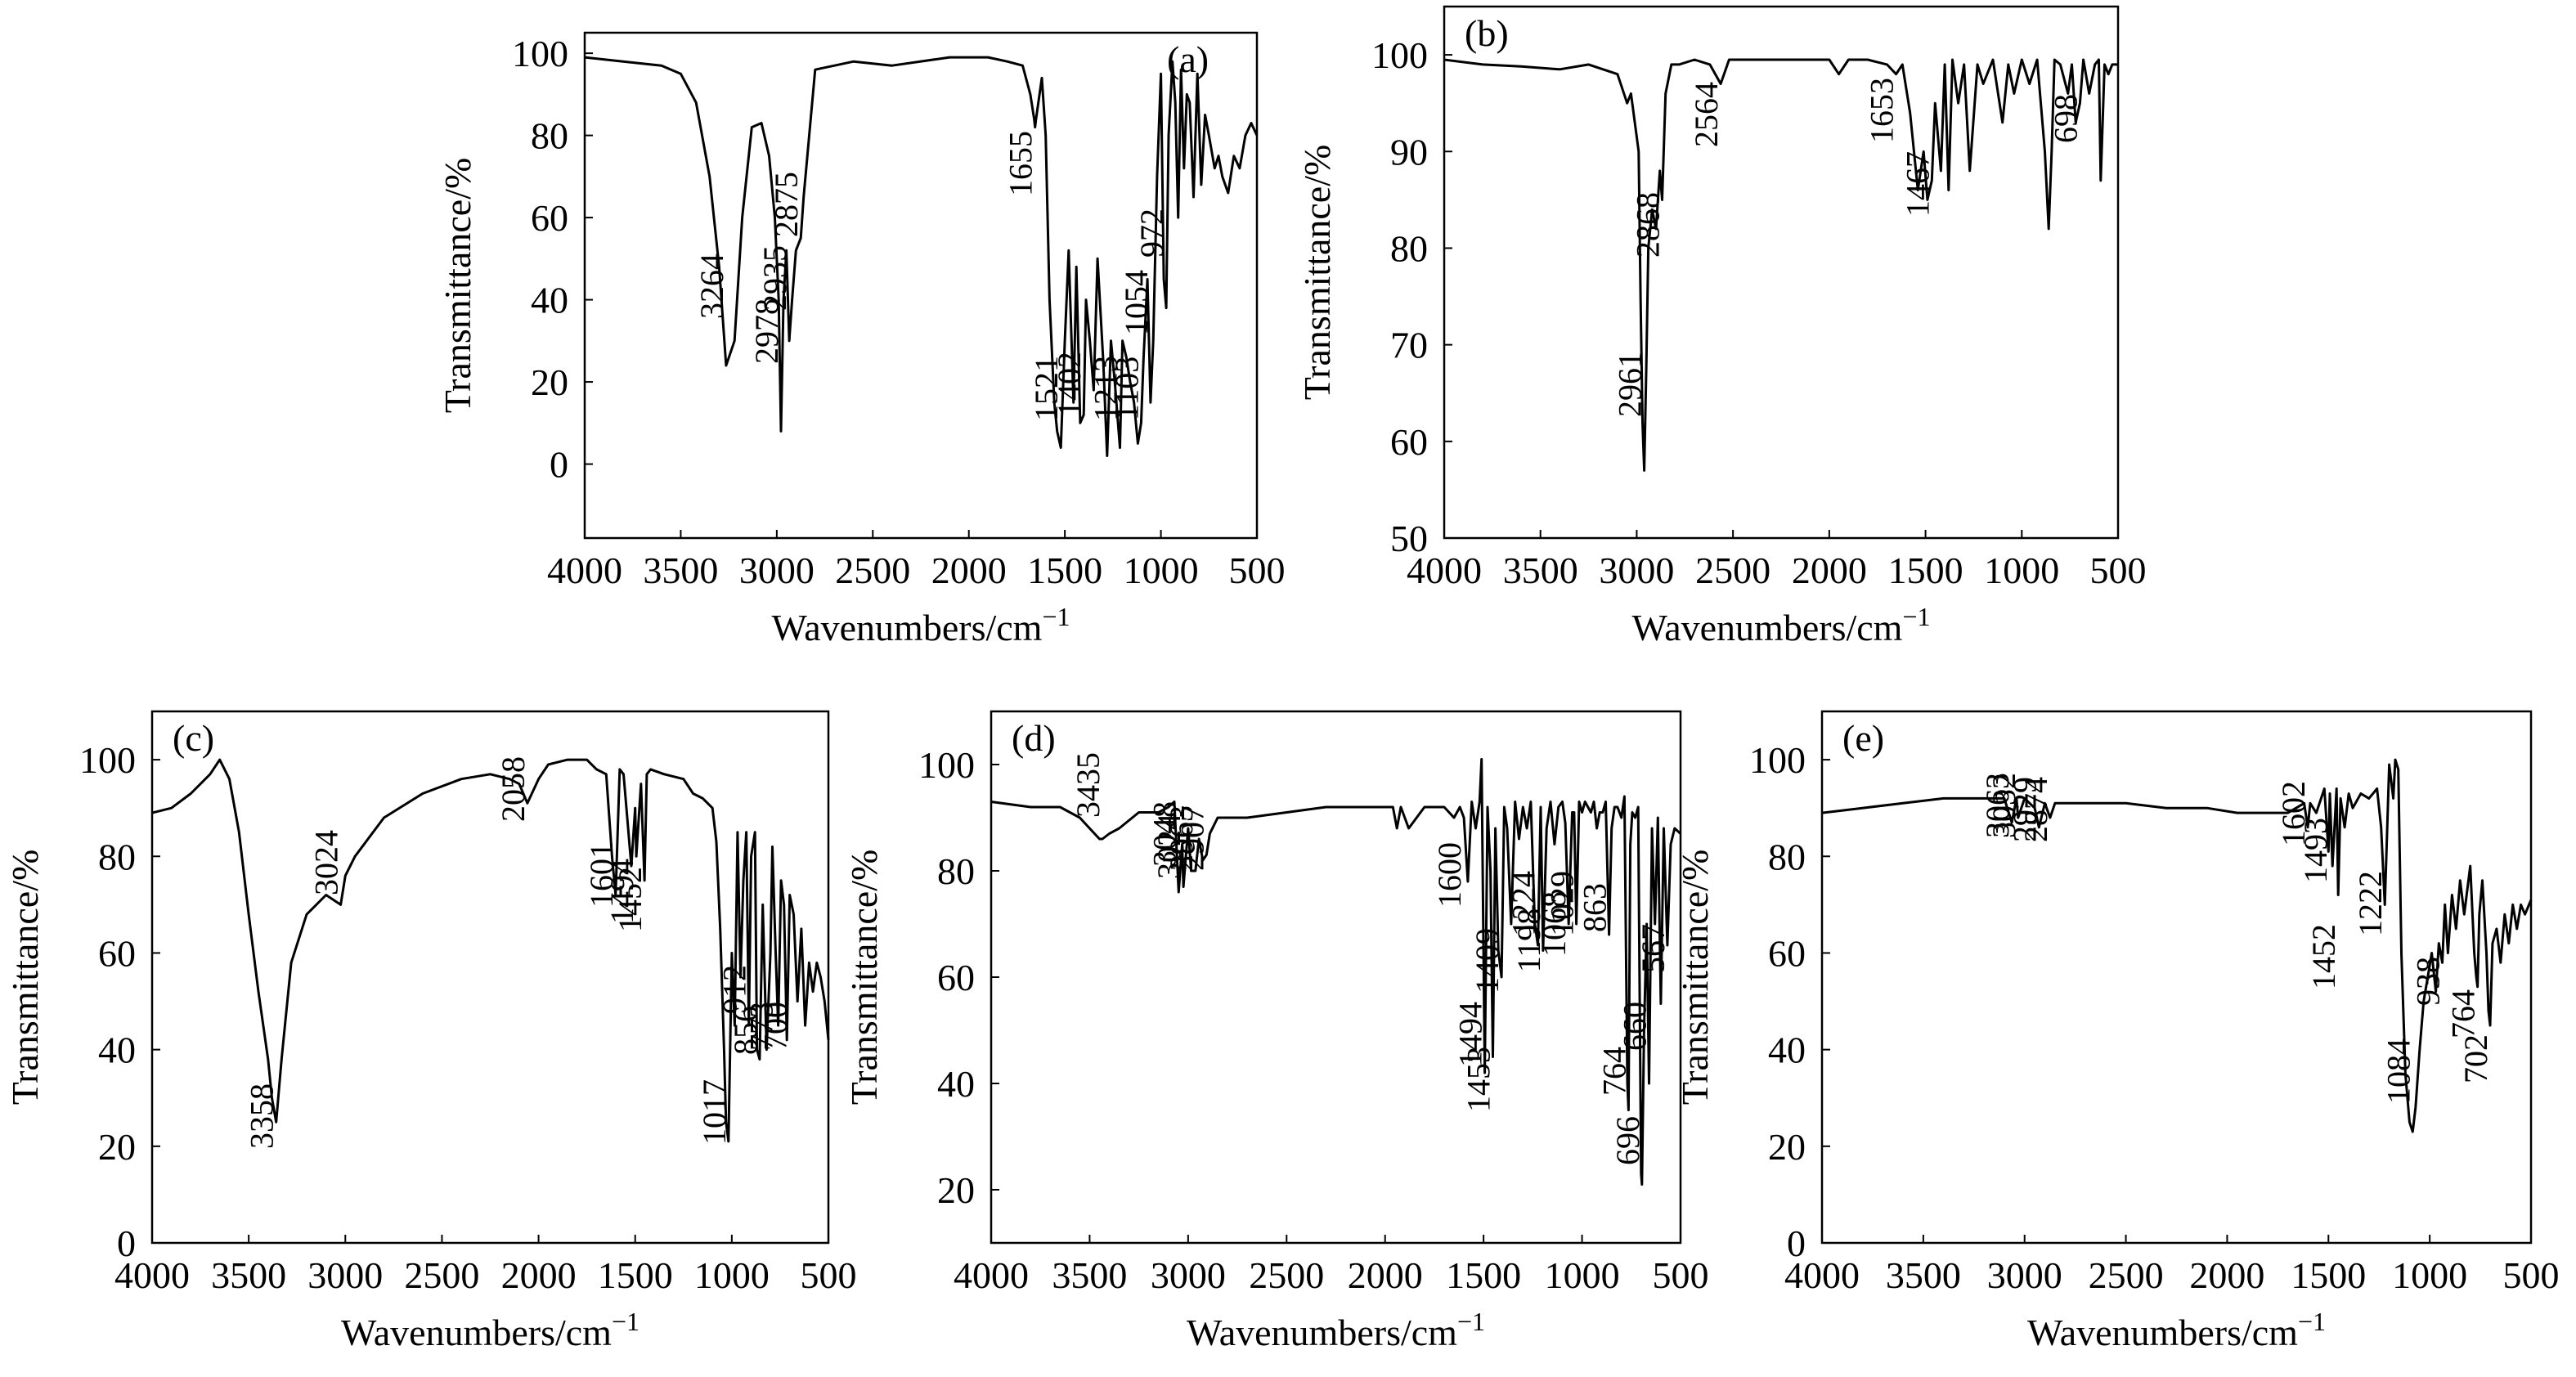 This screenshot has width=2576, height=1377. What do you see at coordinates (1136, 302) in the screenshot?
I see `peak-label: 1054` at bounding box center [1136, 302].